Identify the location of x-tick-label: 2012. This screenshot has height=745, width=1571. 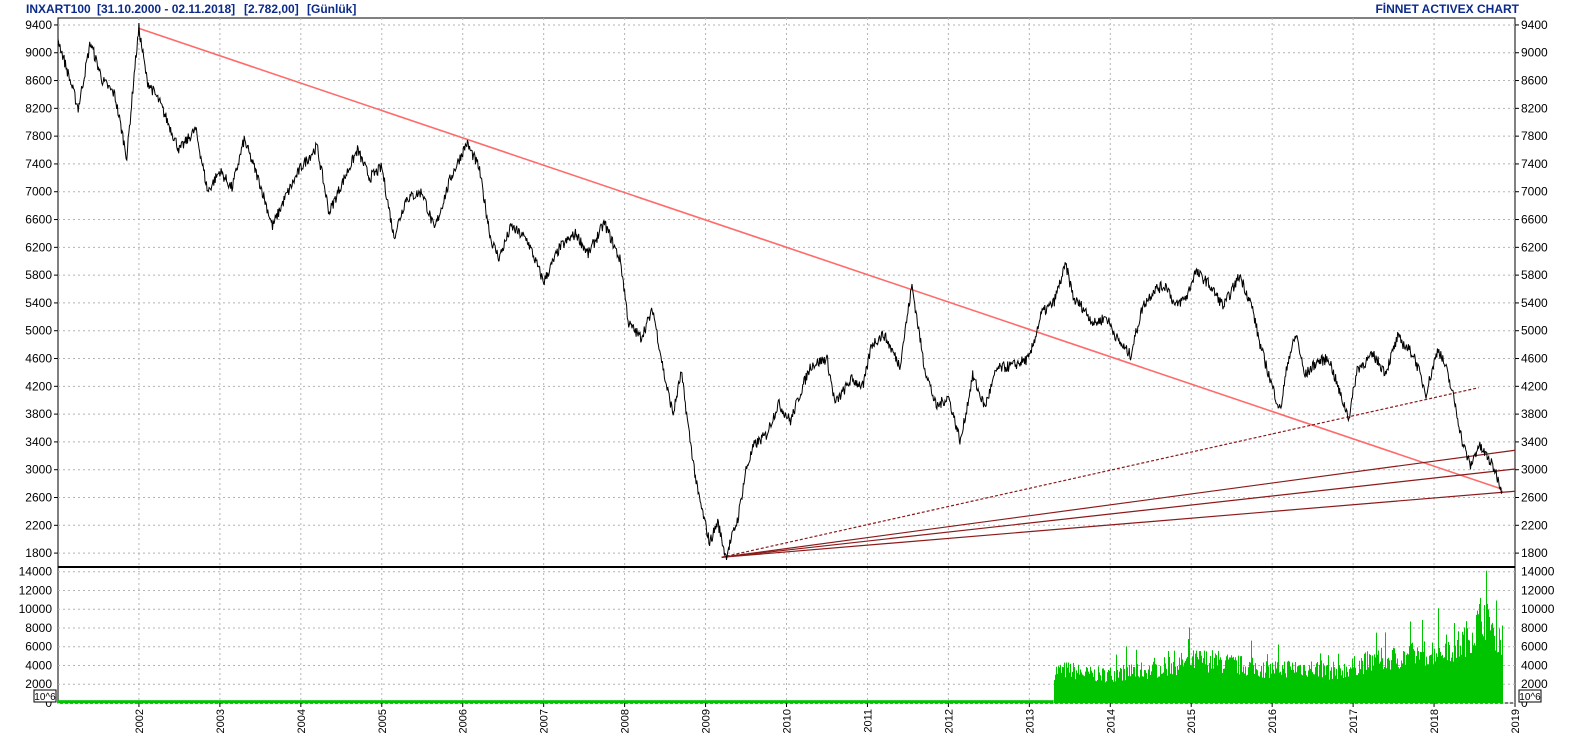
(949, 721).